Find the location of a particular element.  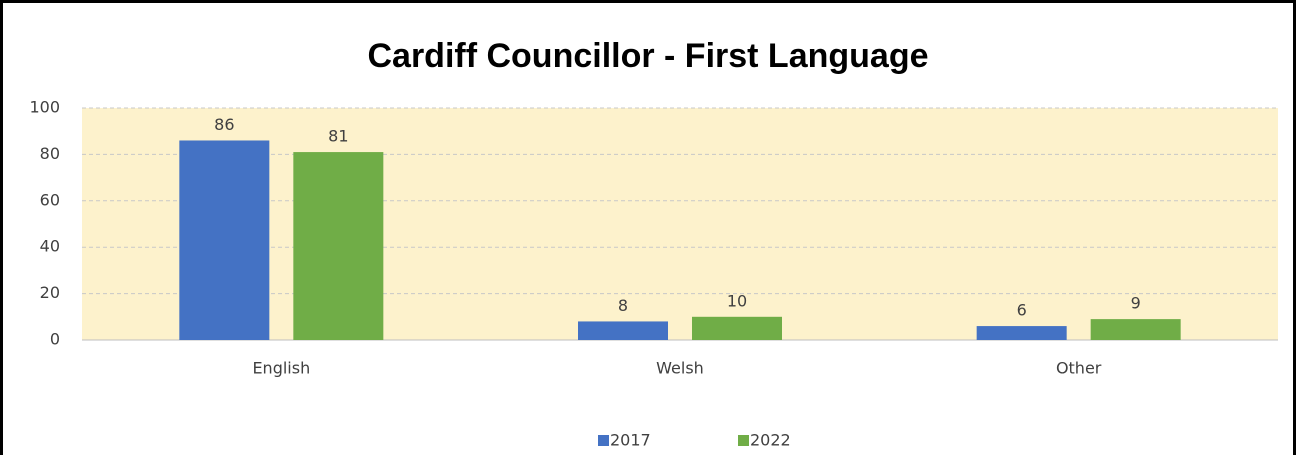

data-label: 10 is located at coordinates (737, 300).